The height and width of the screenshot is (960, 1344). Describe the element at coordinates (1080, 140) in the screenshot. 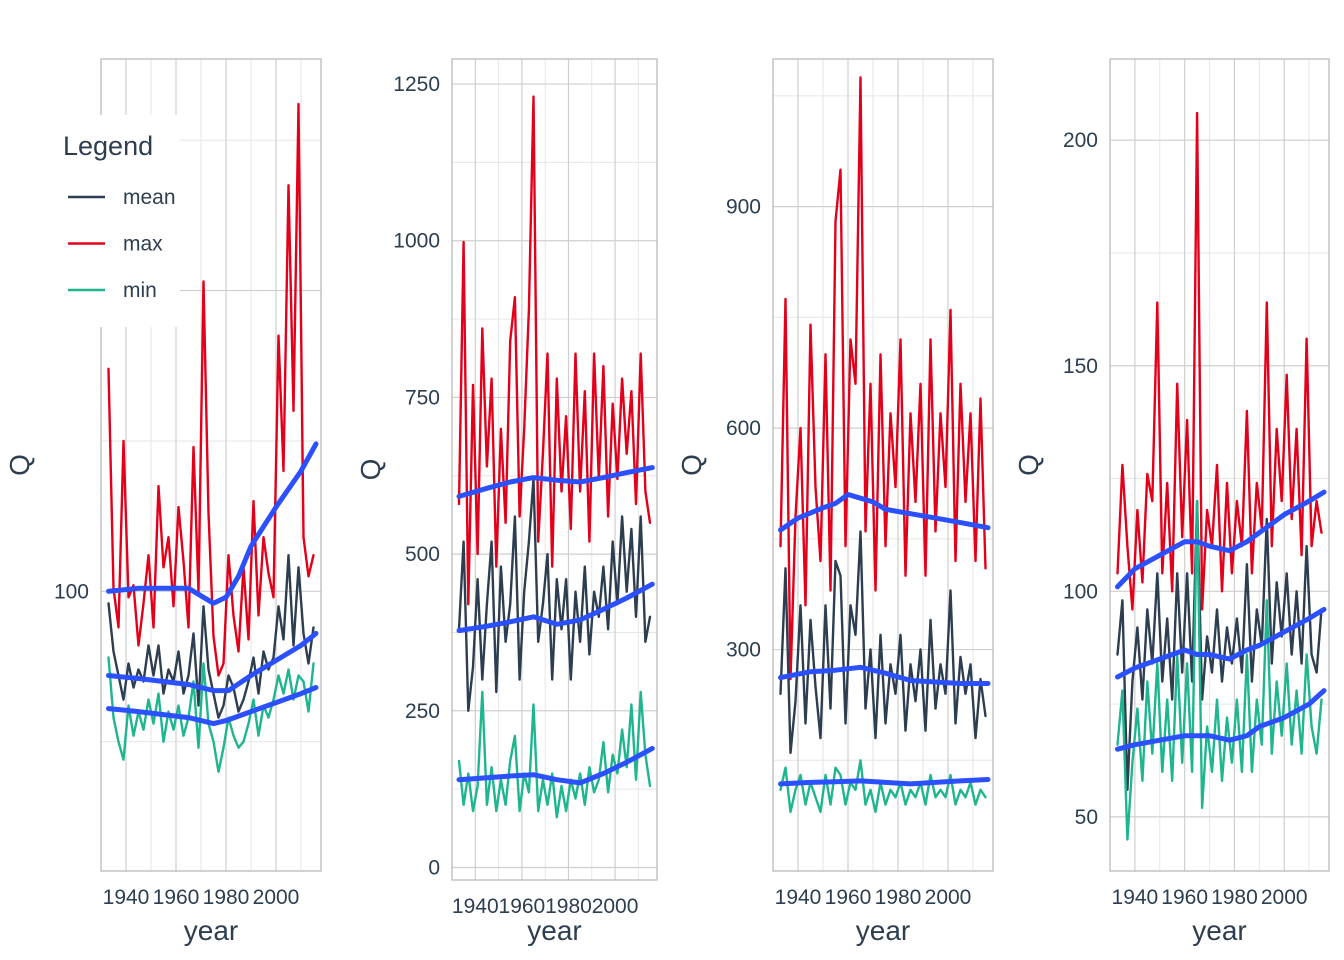

I see `y-tick-label: 200` at that location.